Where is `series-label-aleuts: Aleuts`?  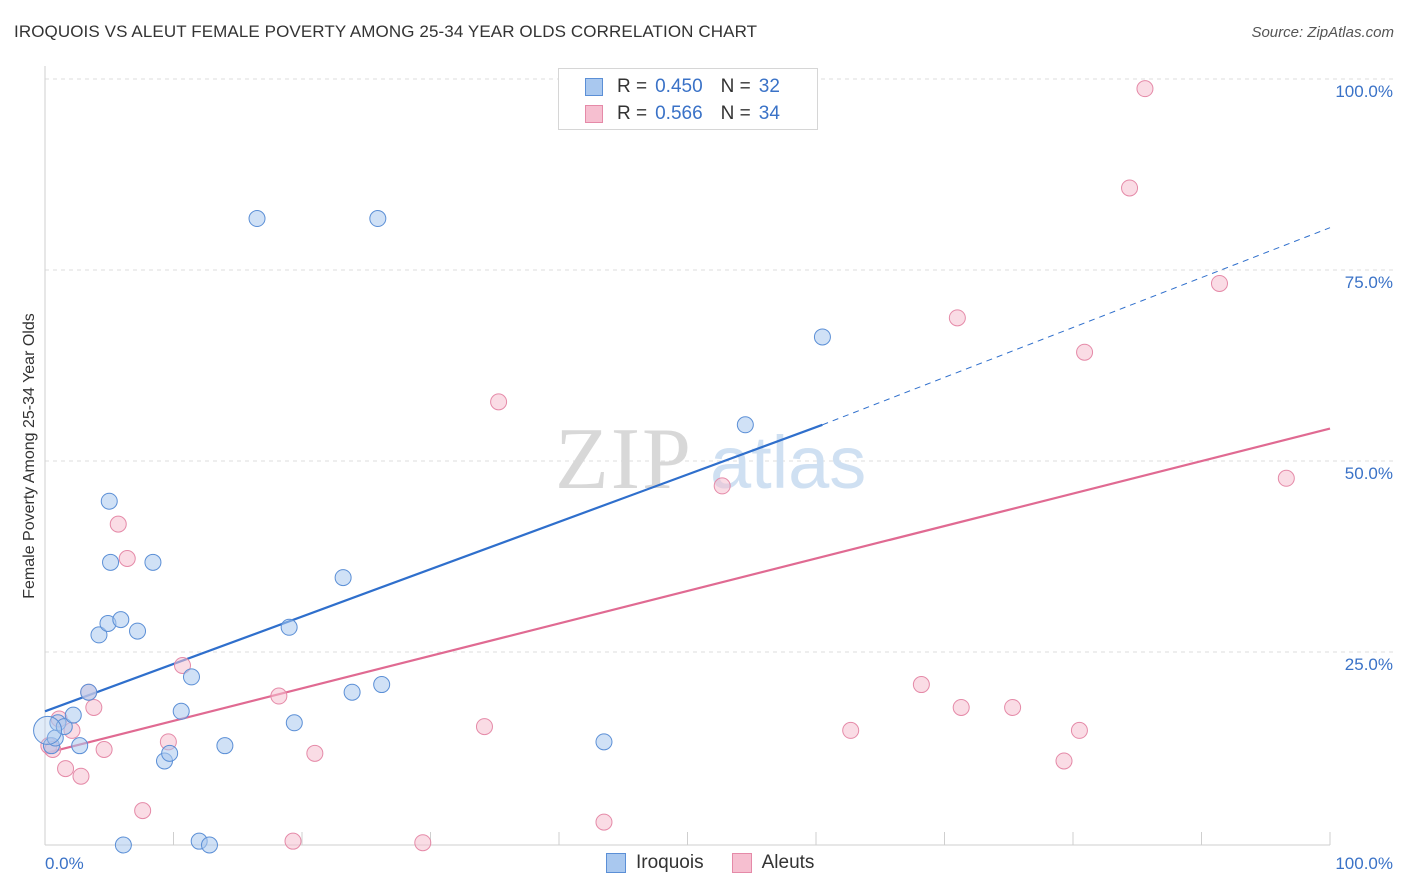
series-label-aleuts: Aleuts is located at coordinates (788, 862).